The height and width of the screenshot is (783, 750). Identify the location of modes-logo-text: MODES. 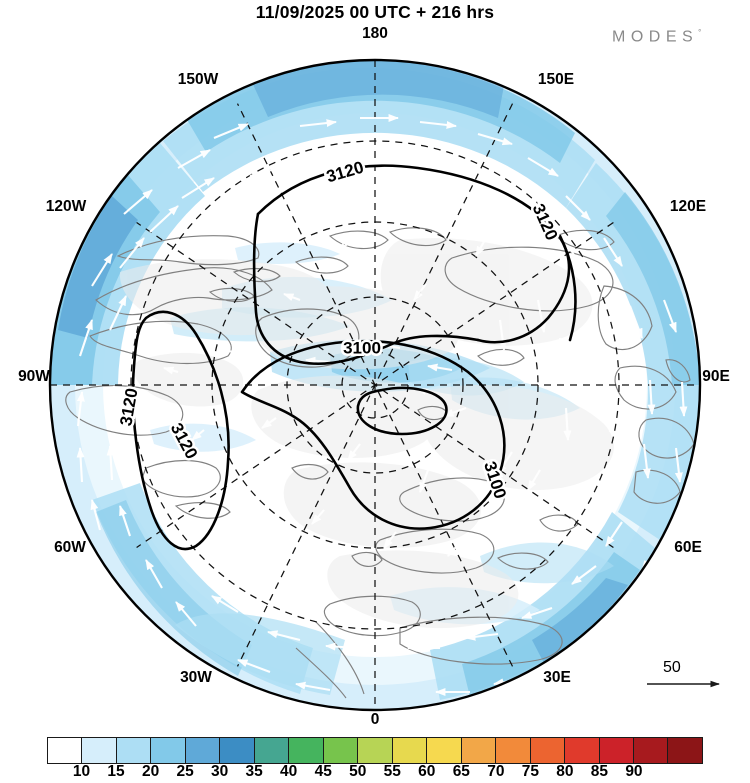
(655, 37).